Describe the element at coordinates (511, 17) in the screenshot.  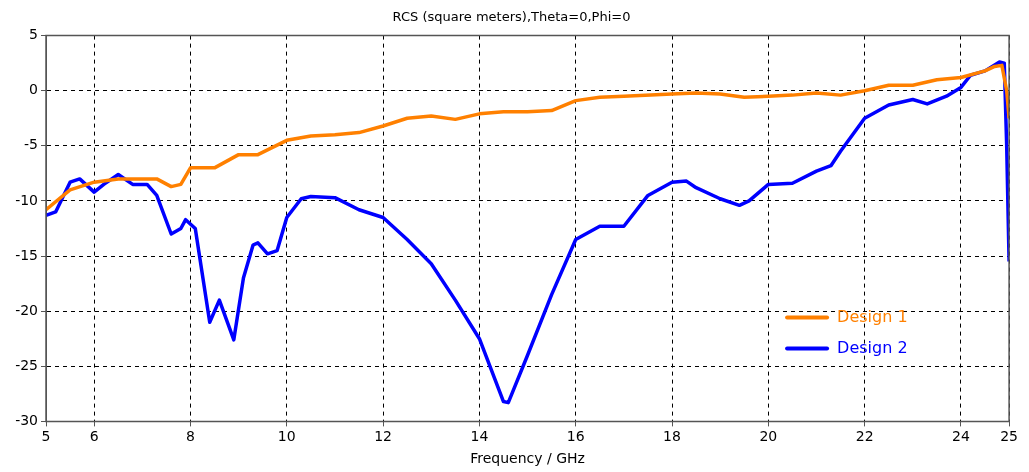
I see `chart-title: RCS (square meters),Theta=0,Phi=0` at that location.